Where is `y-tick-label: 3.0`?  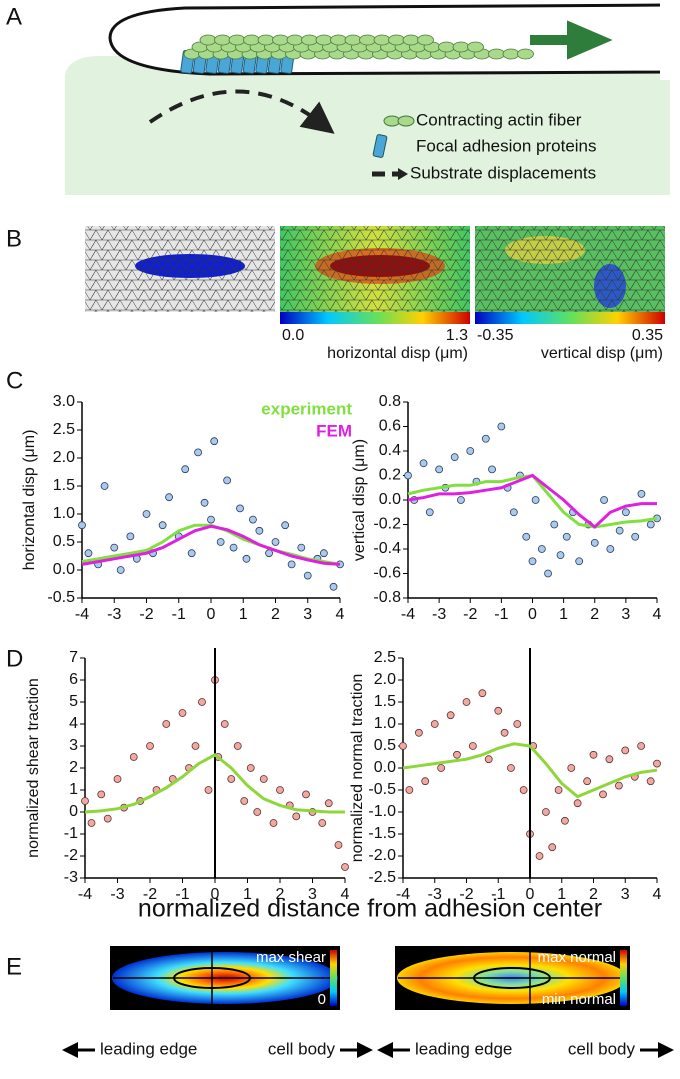
y-tick-label: 3.0 is located at coordinates (64, 401).